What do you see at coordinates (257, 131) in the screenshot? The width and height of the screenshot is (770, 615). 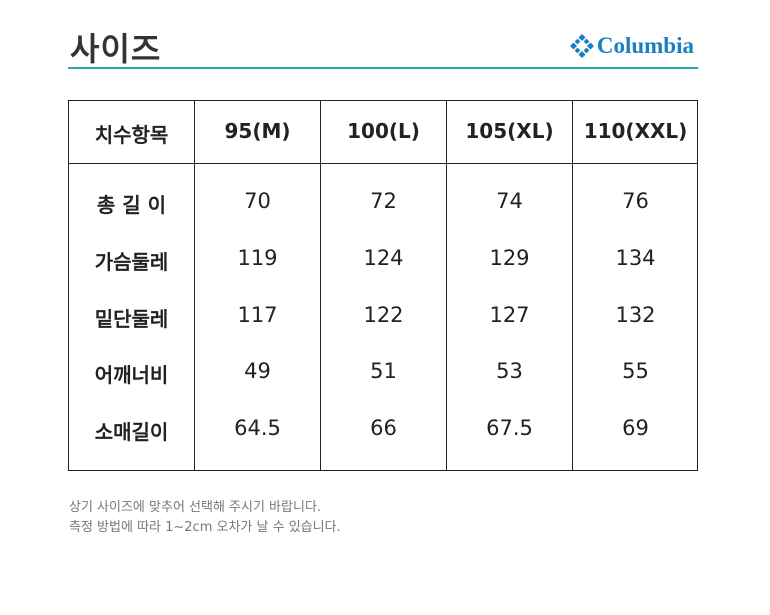 I see `header-cell: 95(M)` at bounding box center [257, 131].